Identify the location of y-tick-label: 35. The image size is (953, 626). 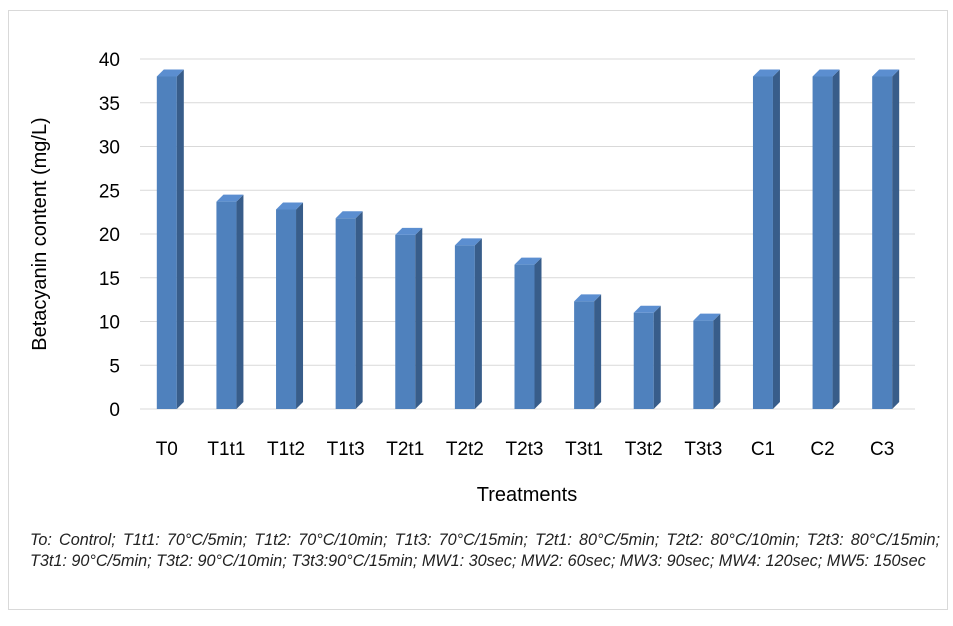
(109, 104).